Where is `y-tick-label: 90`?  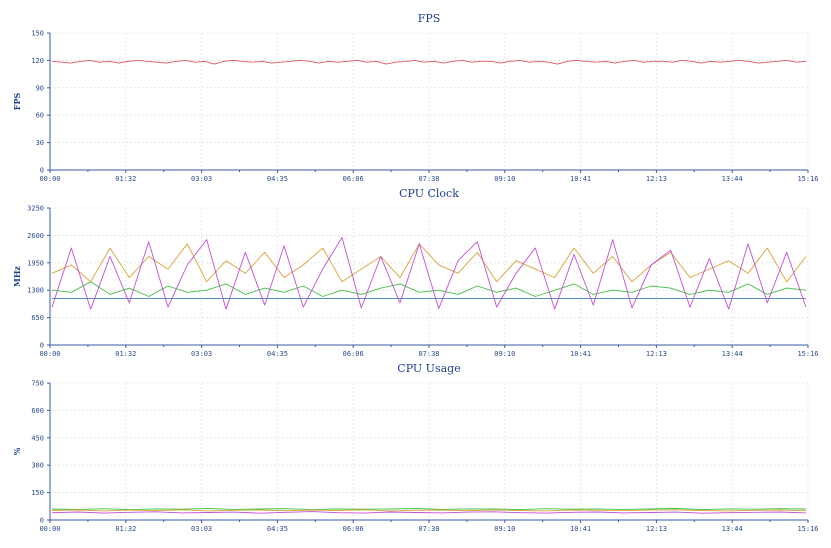 y-tick-label: 90 is located at coordinates (40, 88).